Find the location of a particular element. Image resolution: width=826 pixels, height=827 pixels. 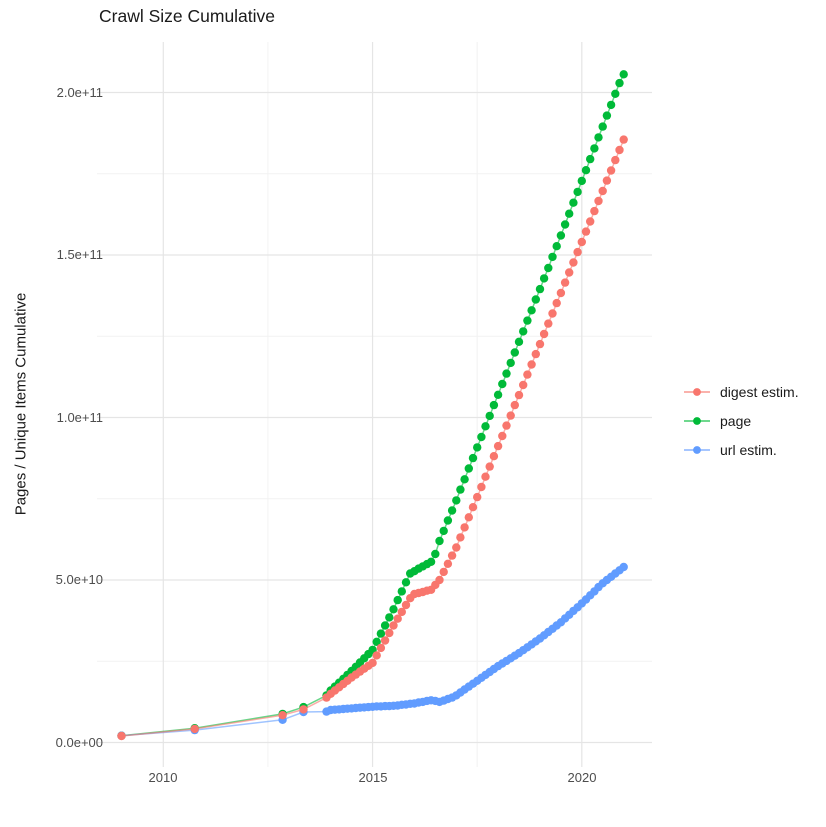

y-axis-title: Pages / Unique Items Cumulative is located at coordinates (21, 404).